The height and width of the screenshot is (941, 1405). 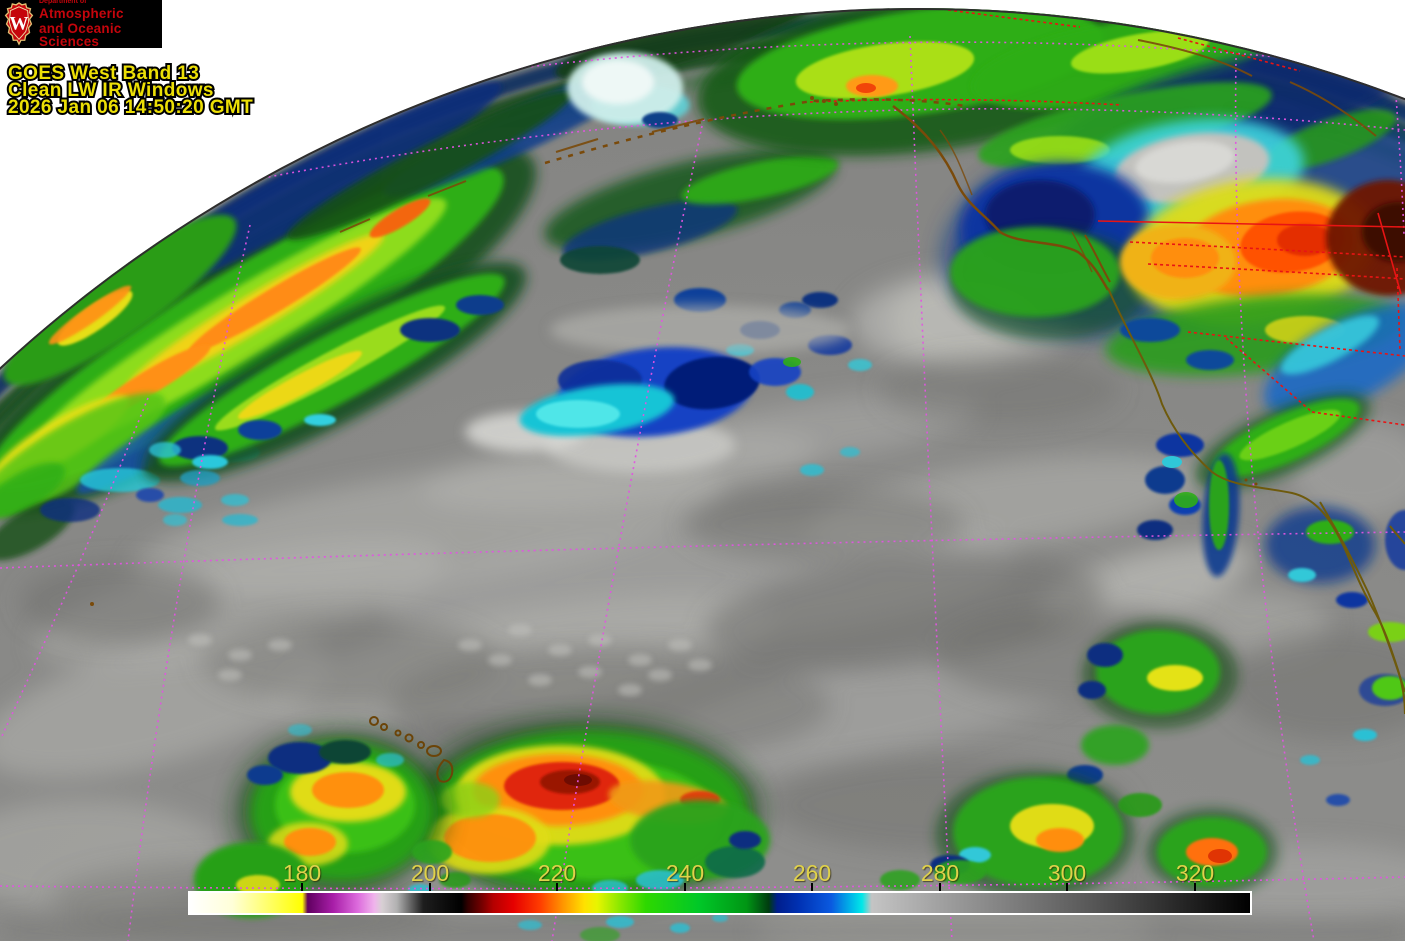 I want to click on gulf-of-california-coast, so click(x=1362, y=597).